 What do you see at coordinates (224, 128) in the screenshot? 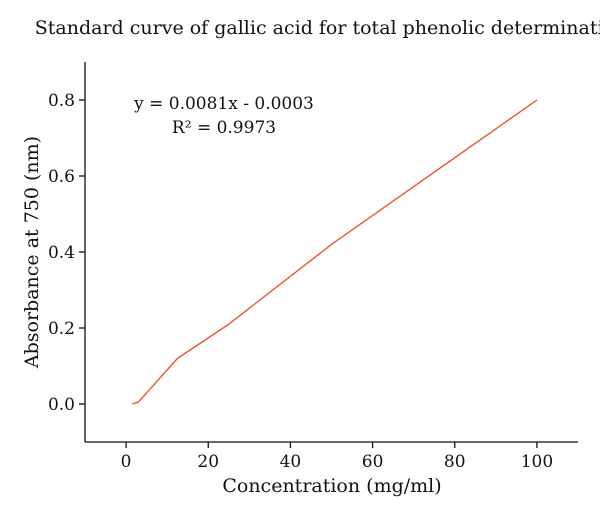
I see `r-squared-annotation: R² = 0.9973` at bounding box center [224, 128].